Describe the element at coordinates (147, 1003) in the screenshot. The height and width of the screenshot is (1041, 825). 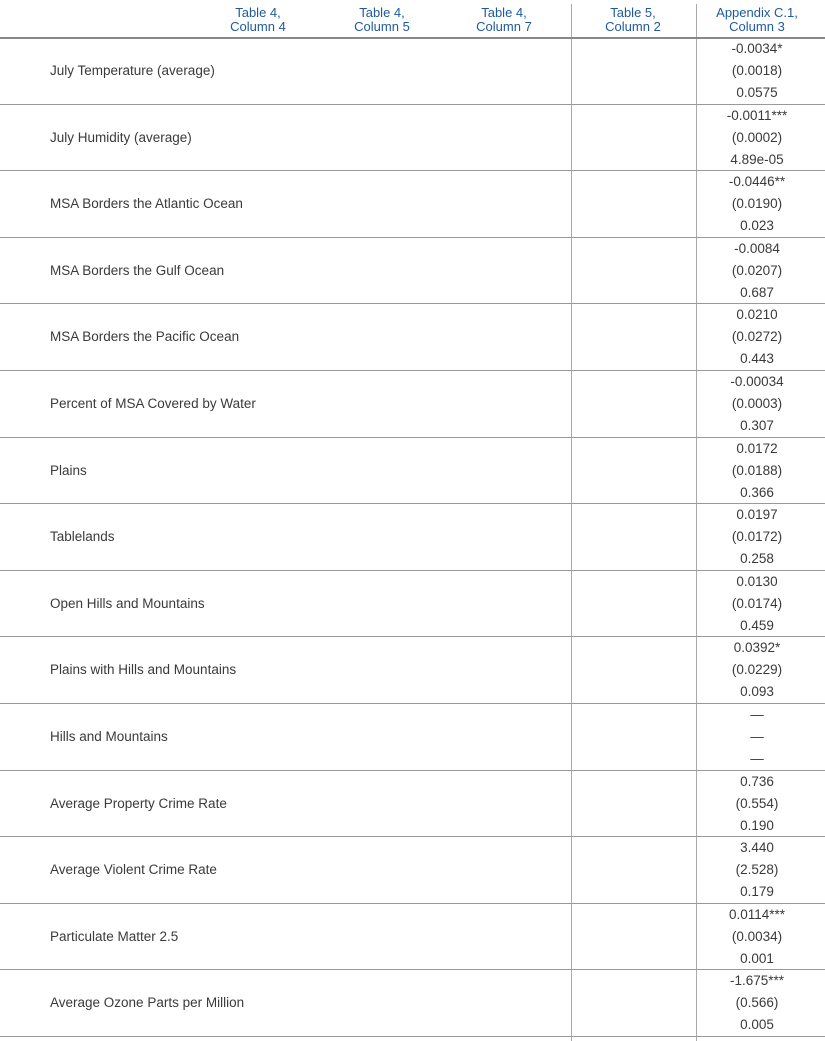
I see `row-label: Average Ozone Parts per Million` at that location.